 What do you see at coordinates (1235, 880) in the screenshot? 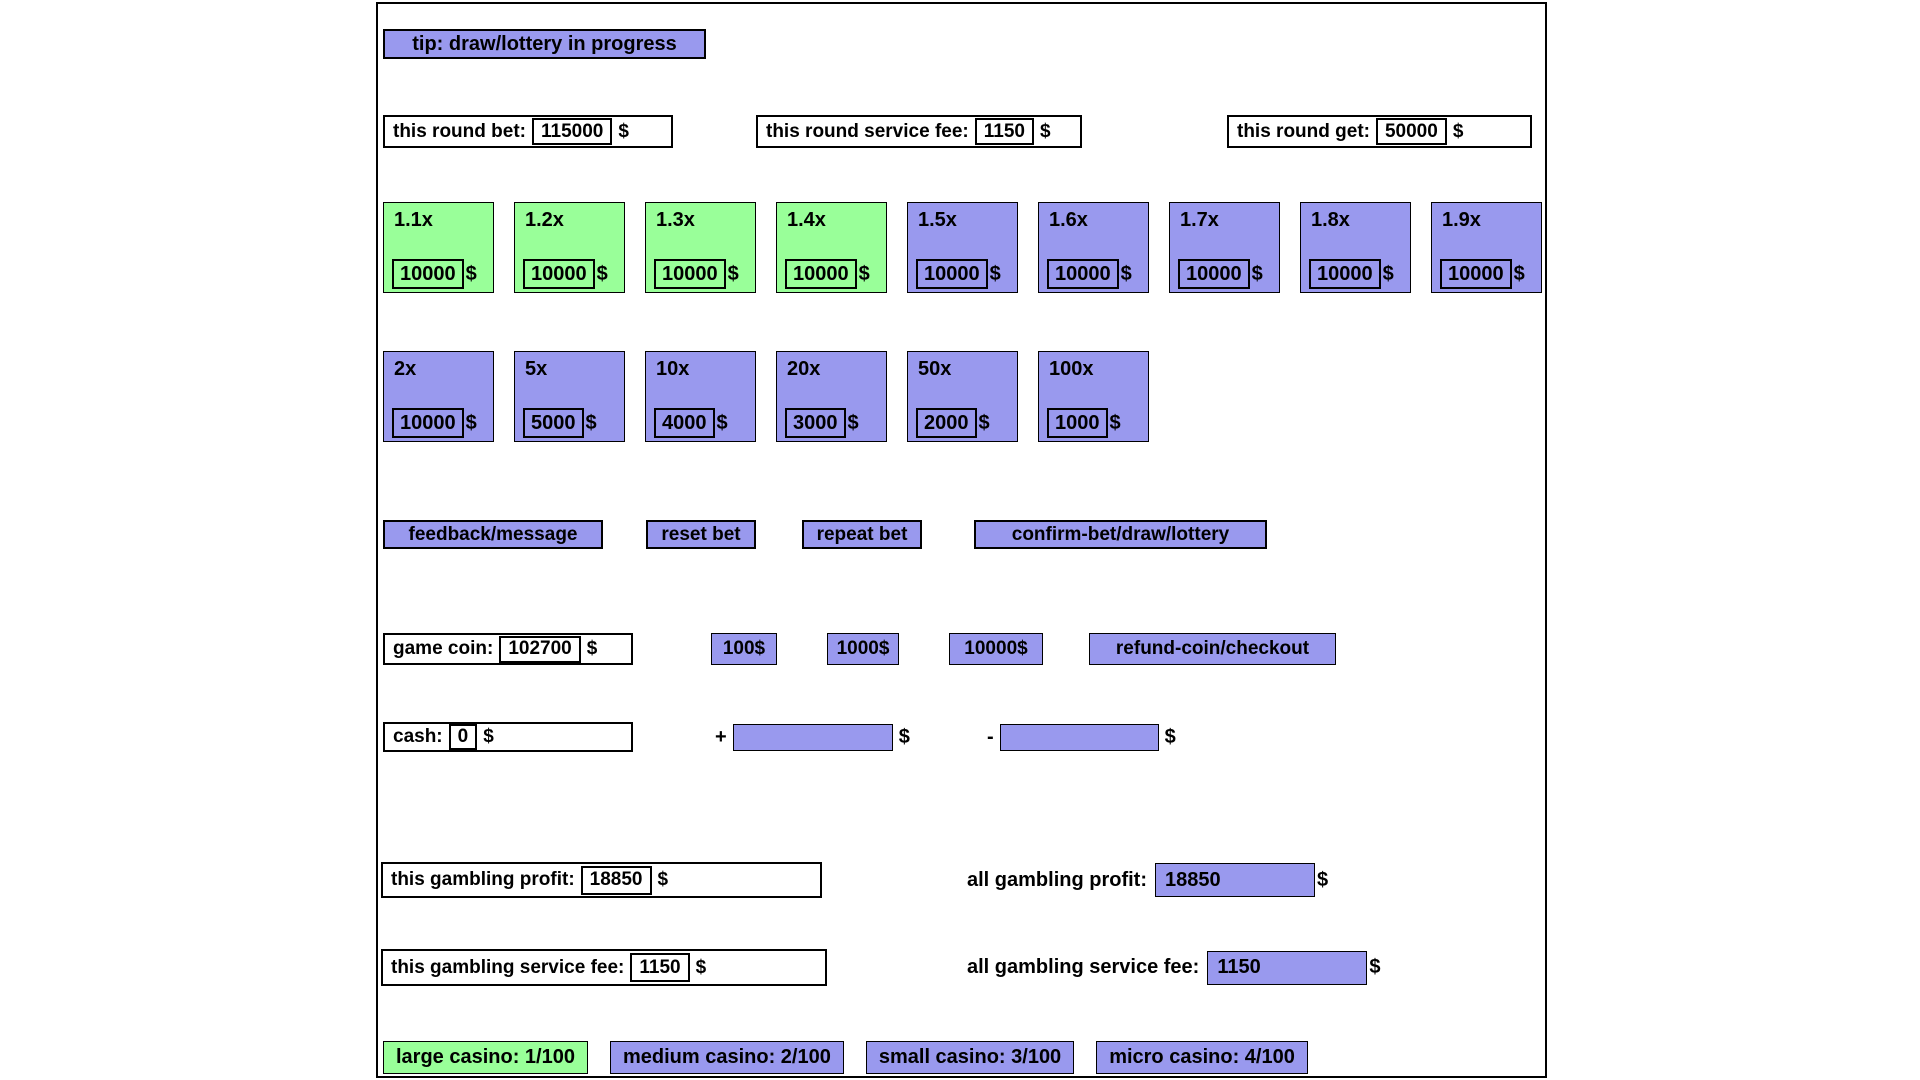
I see `all-gambling-profit-value: 18850` at bounding box center [1235, 880].